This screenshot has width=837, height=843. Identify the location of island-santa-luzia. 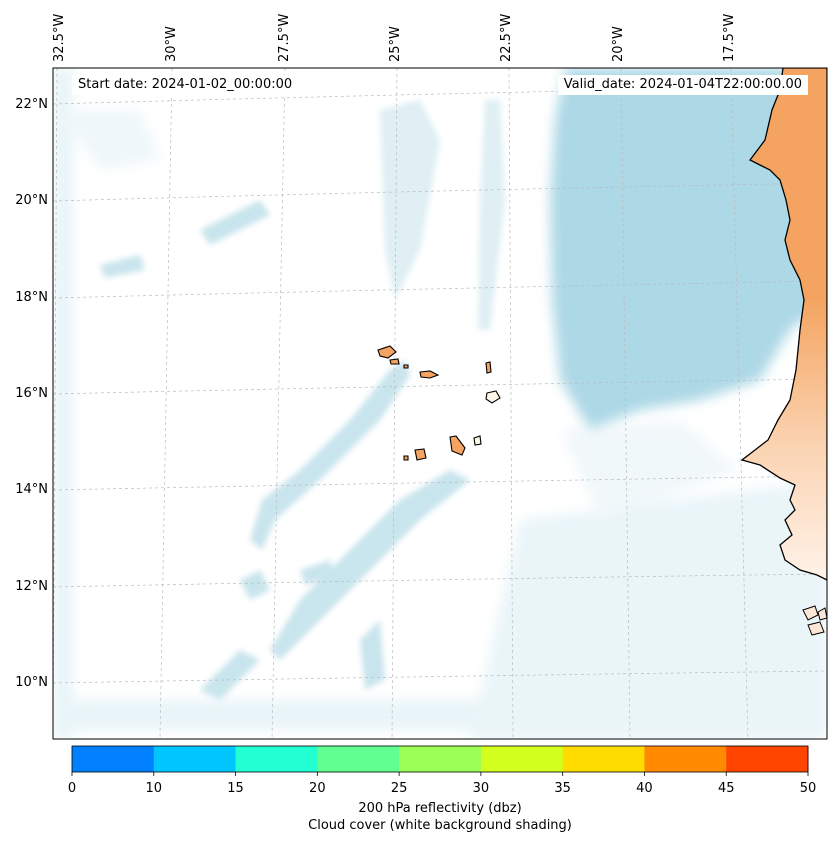
(406, 366).